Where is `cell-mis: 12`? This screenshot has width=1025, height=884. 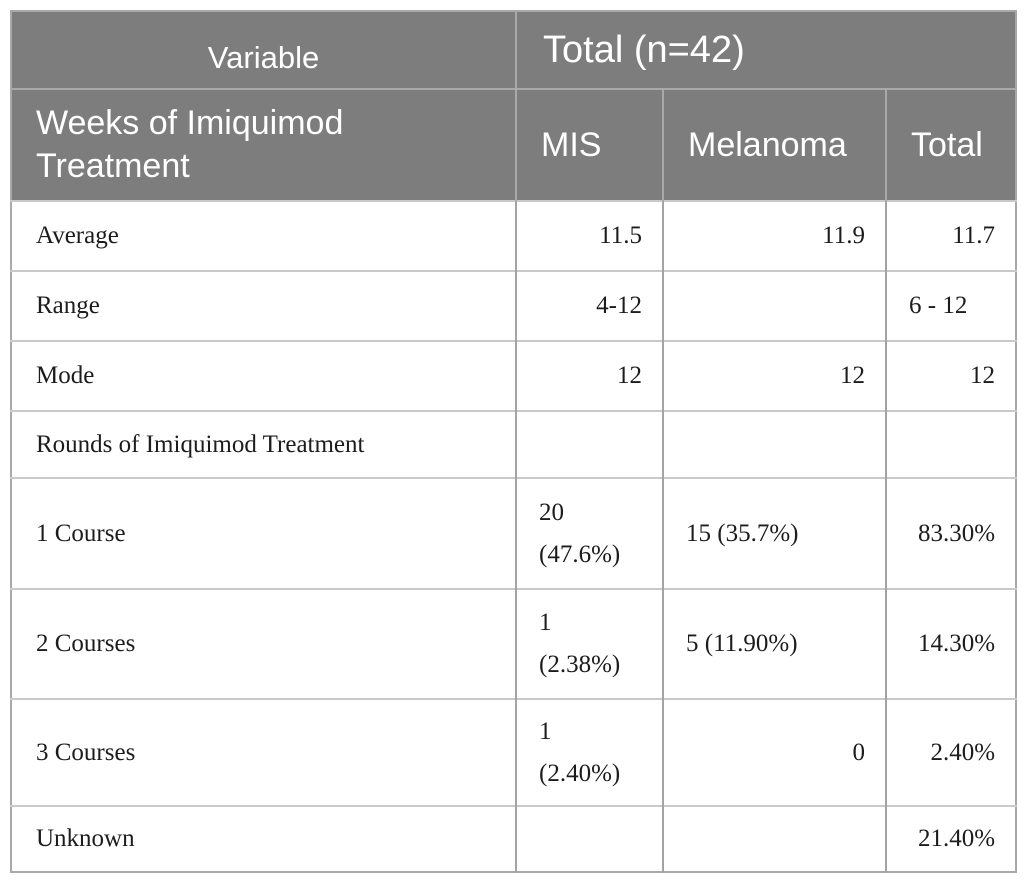
cell-mis: 12 is located at coordinates (590, 375).